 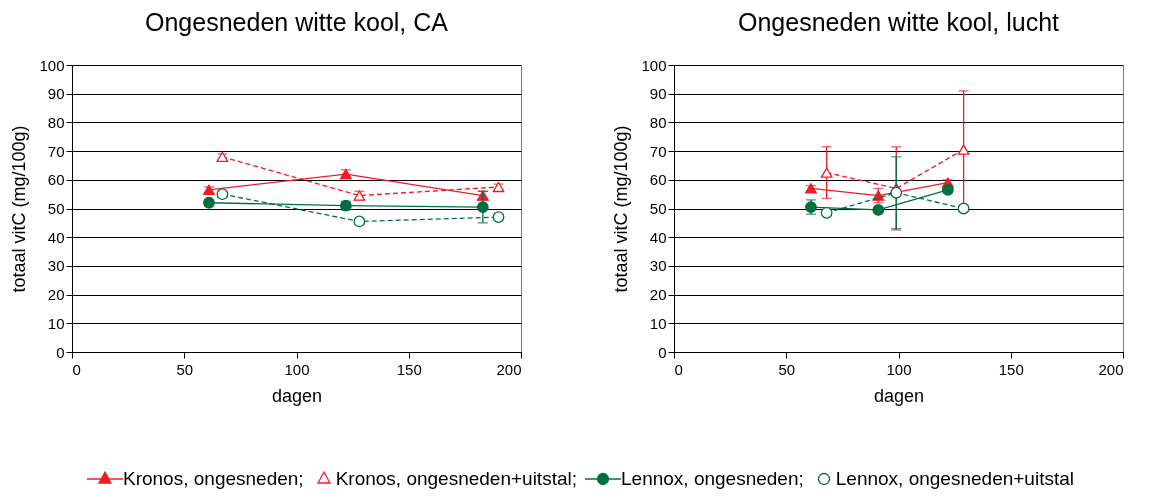 I want to click on legend-label: Lennox, ongesneden;, so click(x=712, y=479).